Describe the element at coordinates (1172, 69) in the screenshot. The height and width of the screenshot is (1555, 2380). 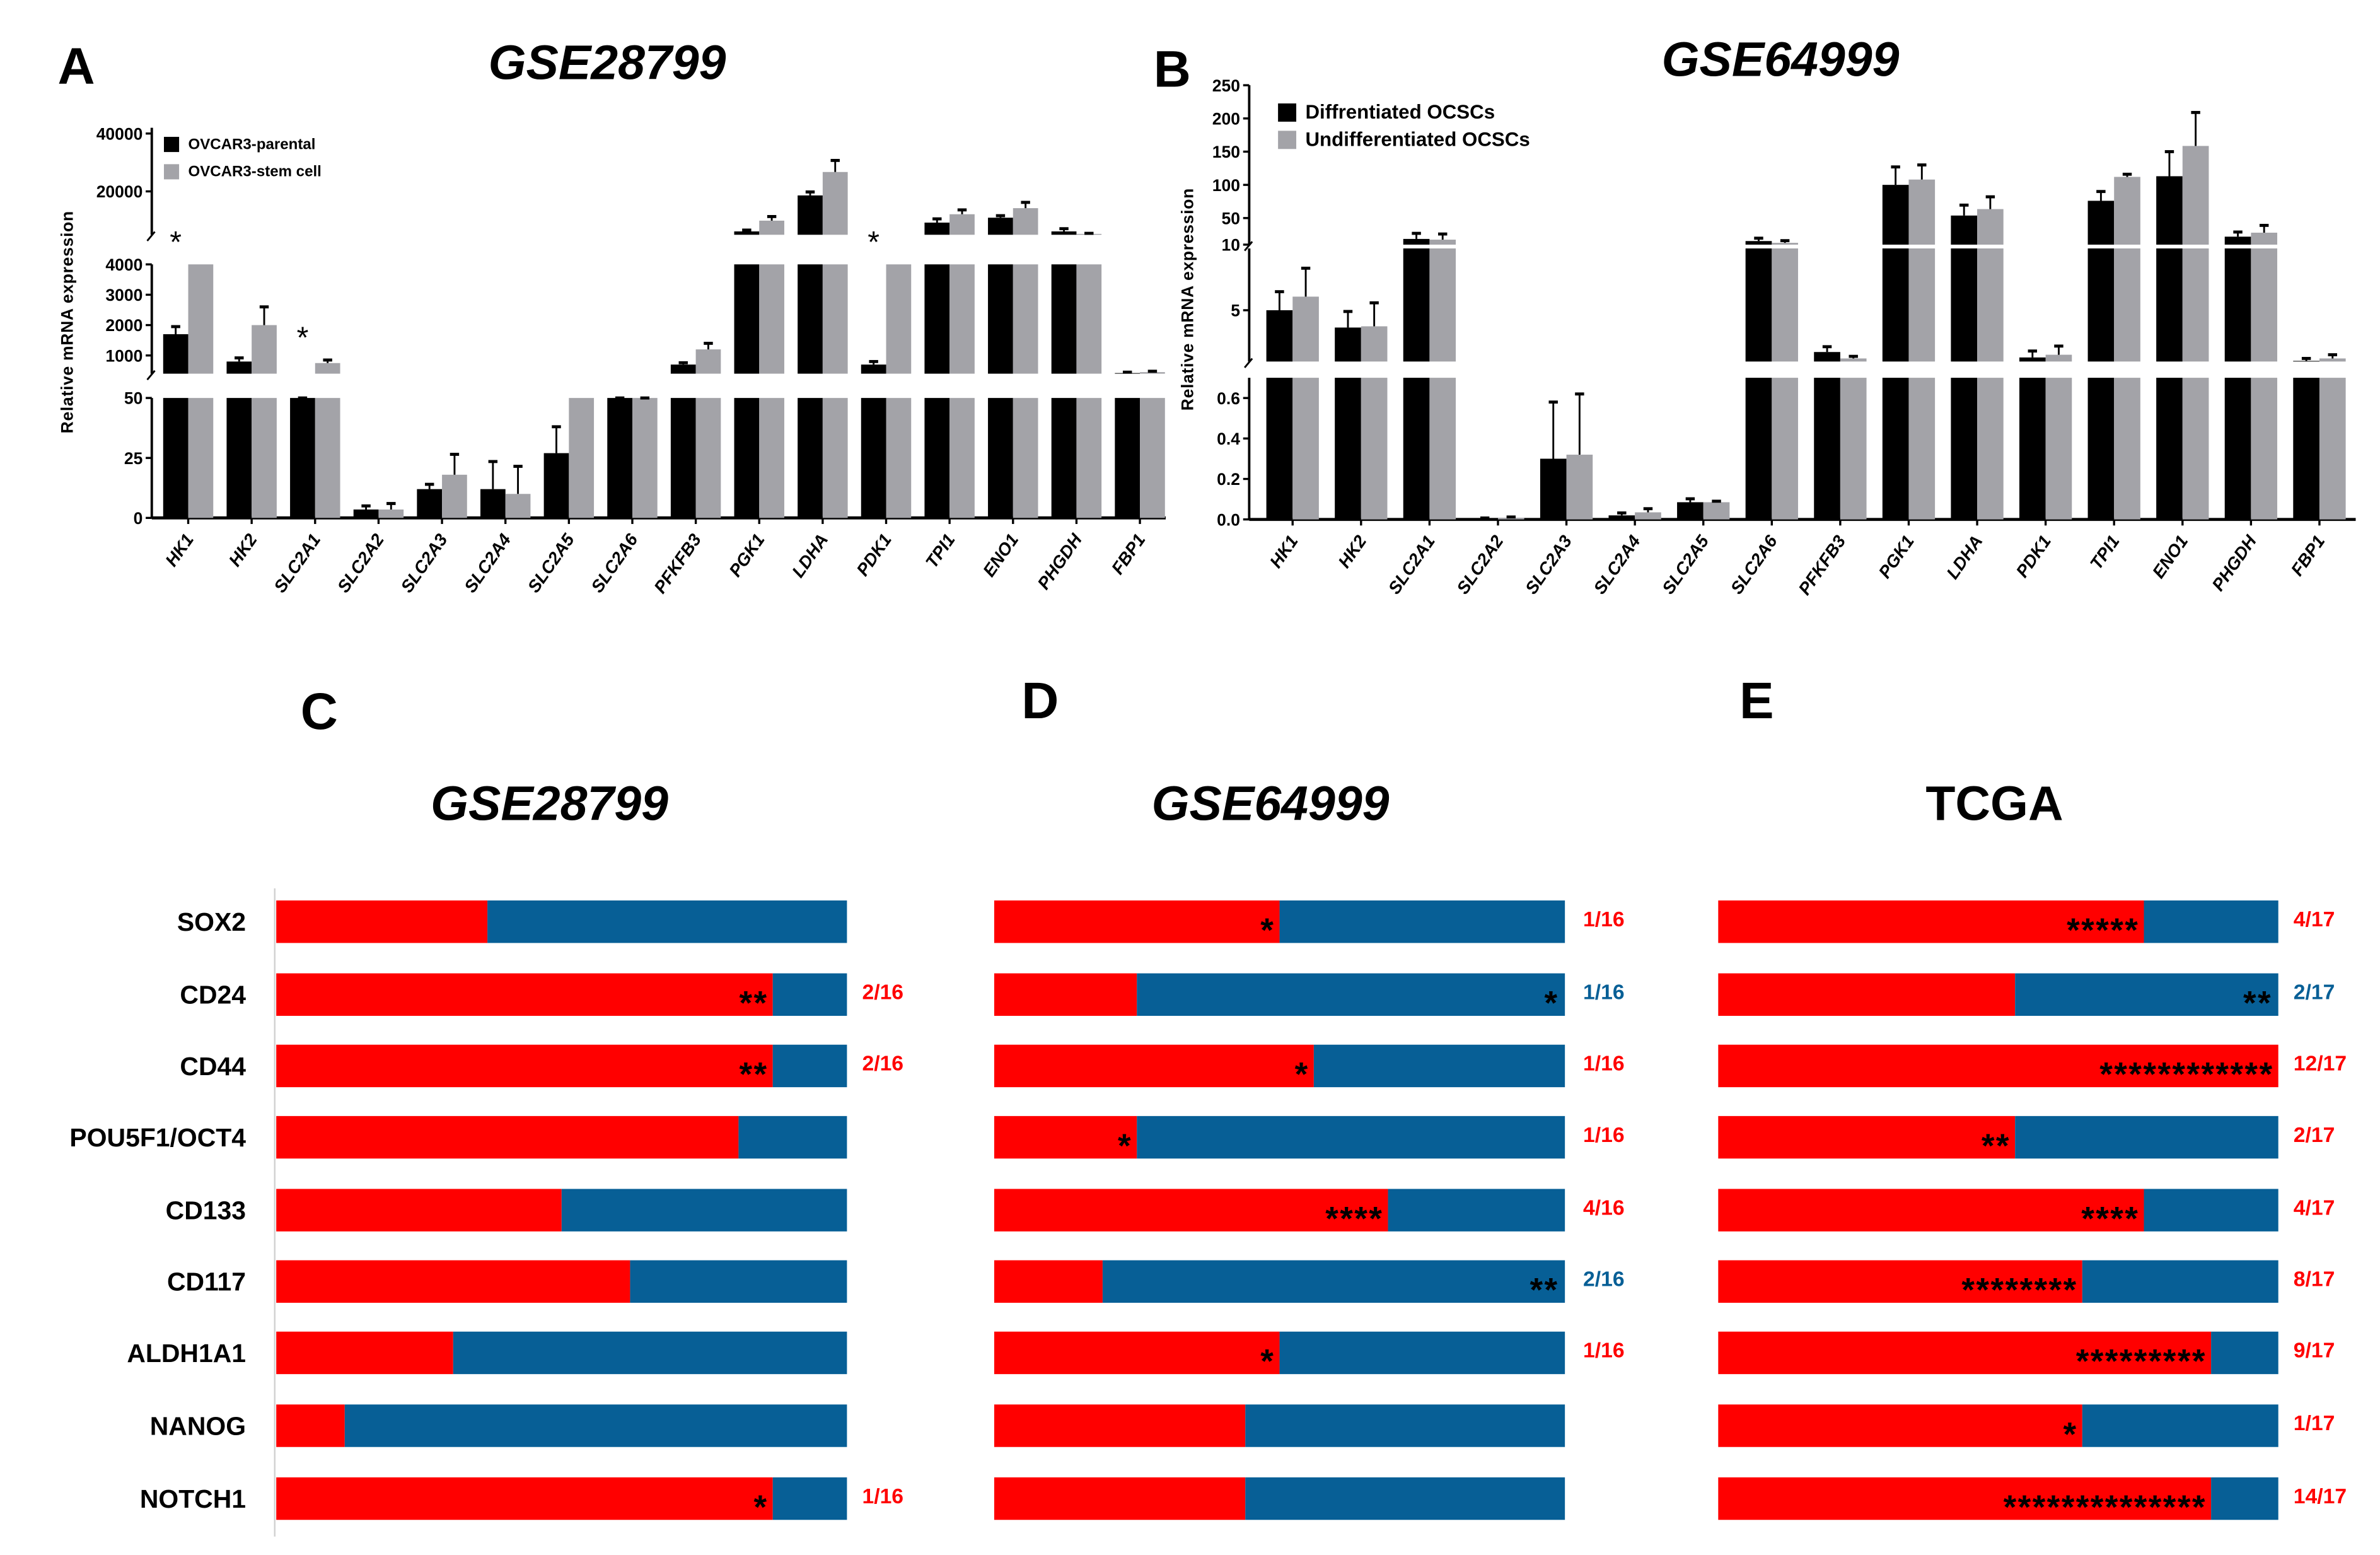
I see `panel-letter-b: B` at that location.